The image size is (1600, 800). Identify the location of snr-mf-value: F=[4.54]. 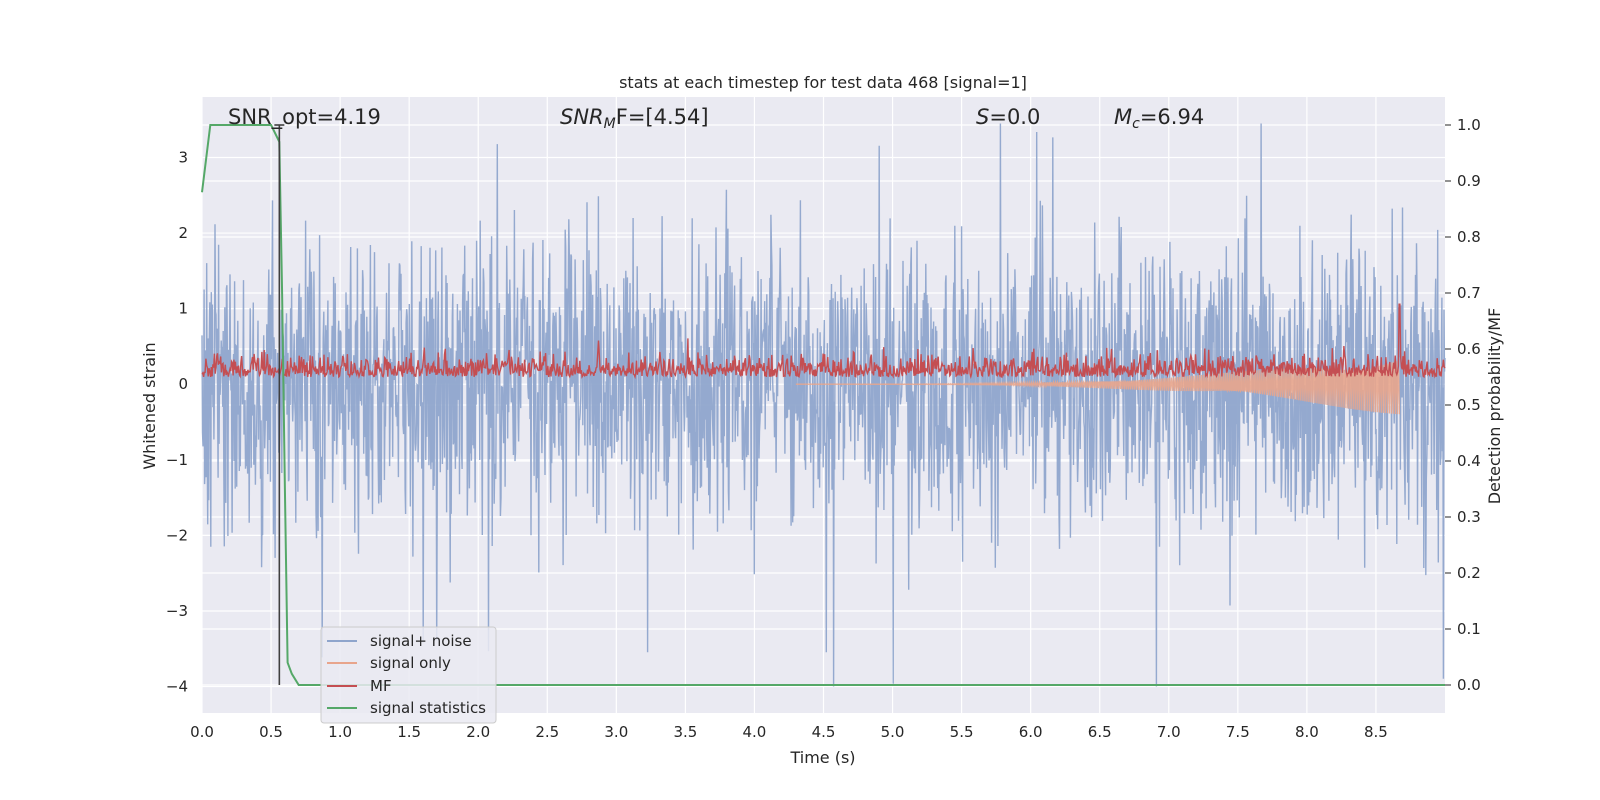
(662, 117).